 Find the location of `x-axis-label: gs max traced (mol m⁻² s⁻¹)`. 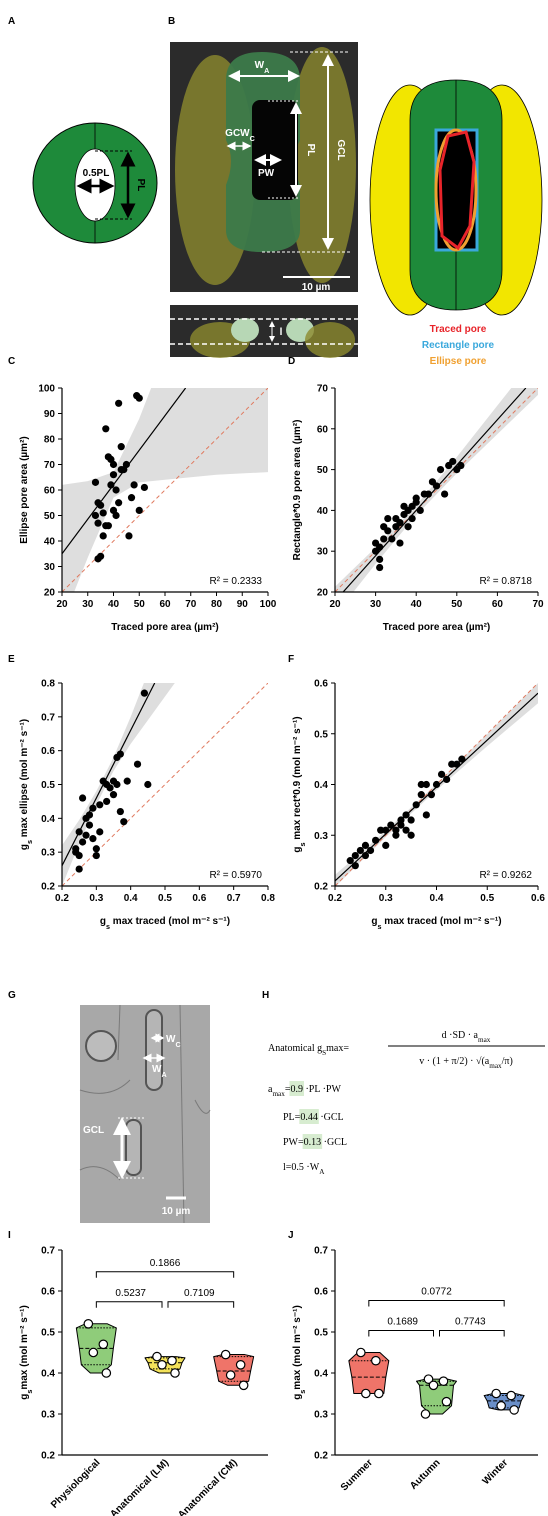

x-axis-label: gs max traced (mol m⁻² s⁻¹) is located at coordinates (165, 923).